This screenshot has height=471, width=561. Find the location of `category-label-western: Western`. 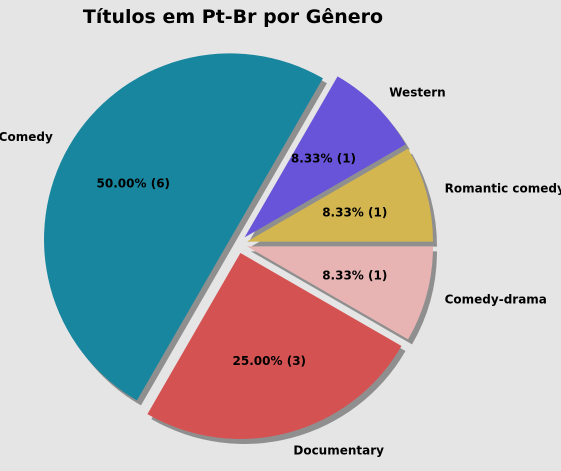

category-label-western: Western is located at coordinates (417, 93).